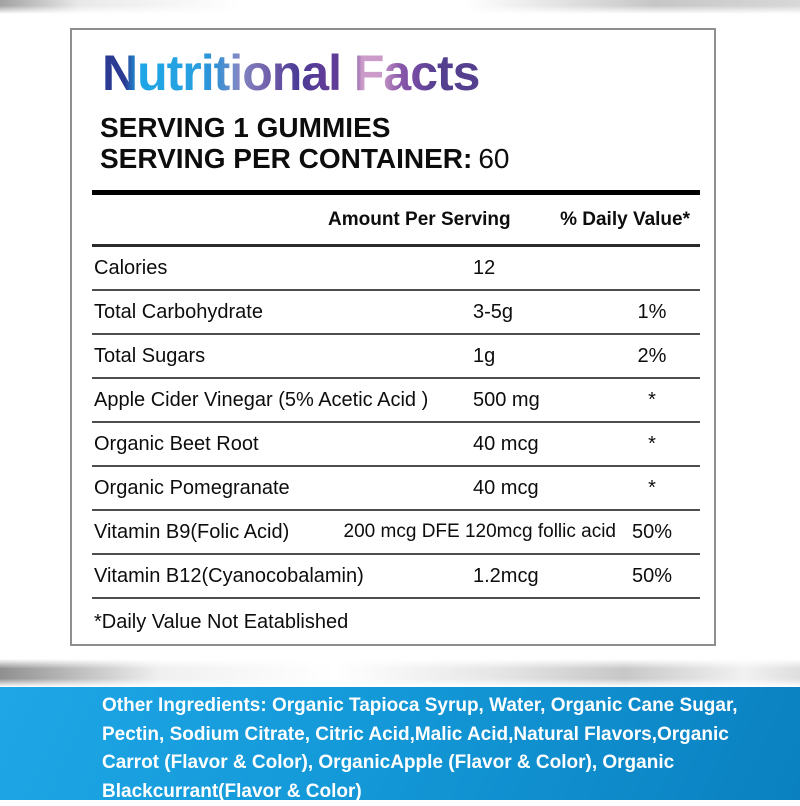  What do you see at coordinates (396, 622) in the screenshot?
I see `daily-value-footnote: *Daily Value Not Eatablished` at bounding box center [396, 622].